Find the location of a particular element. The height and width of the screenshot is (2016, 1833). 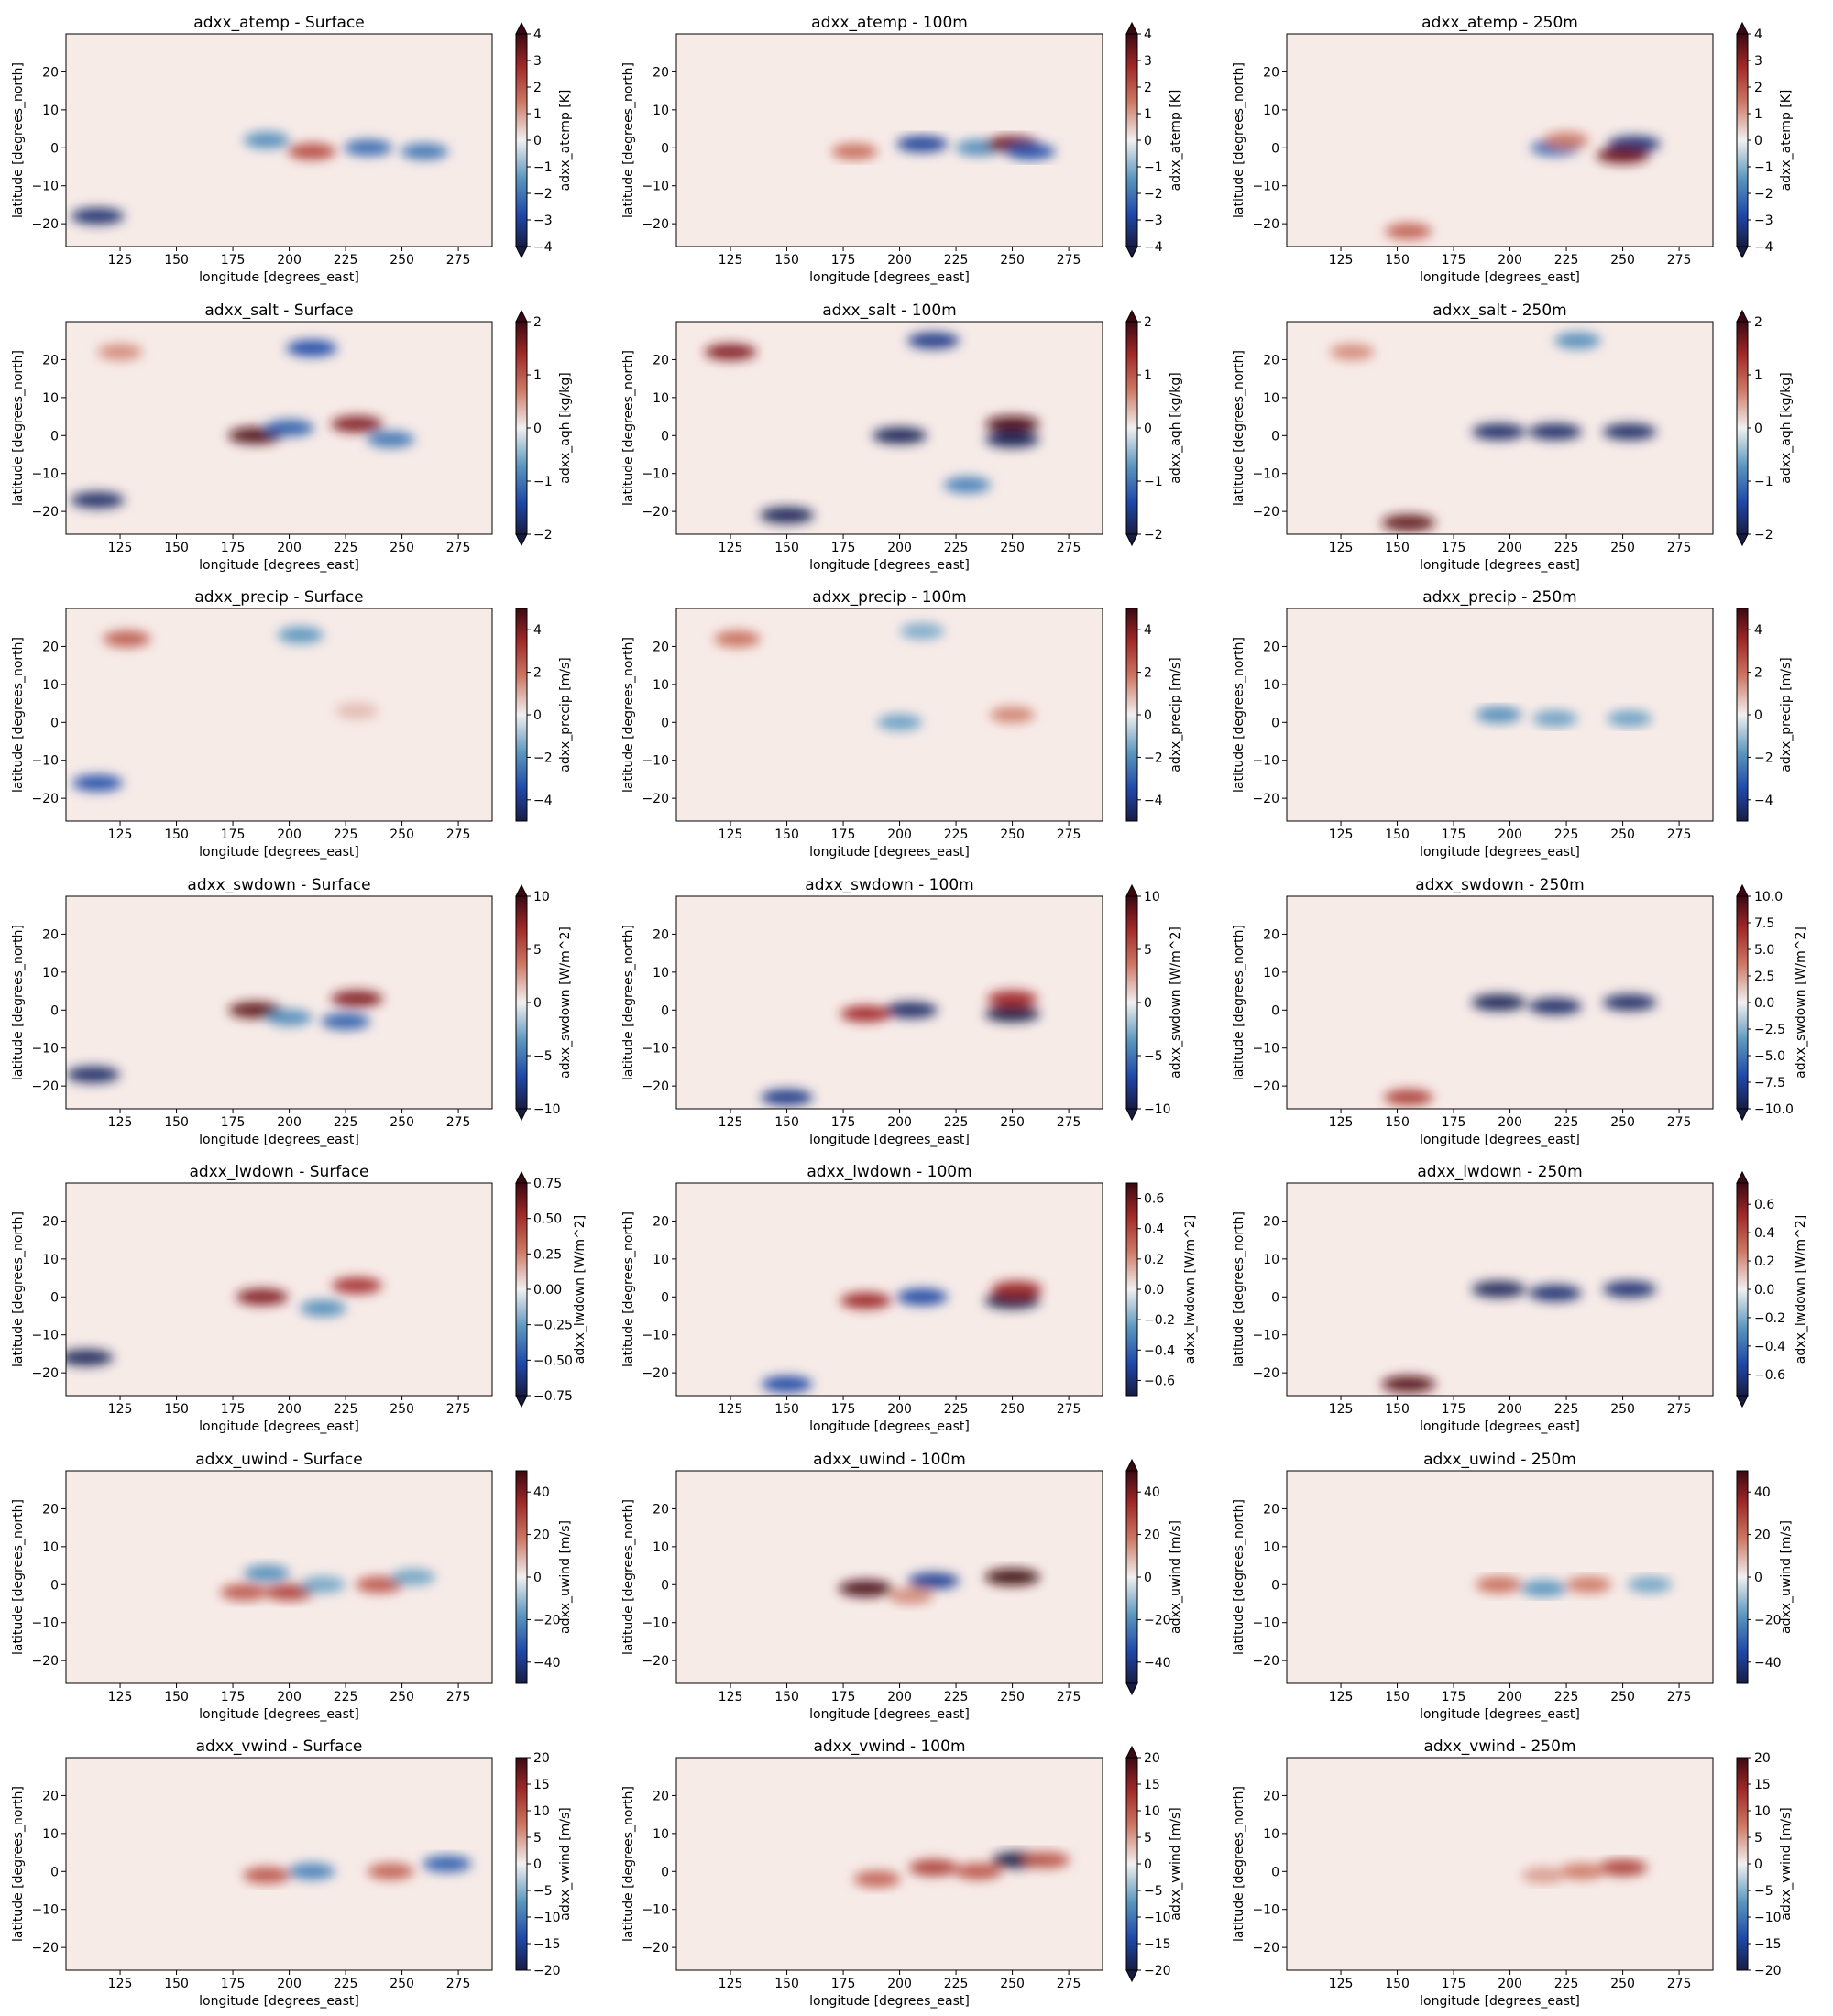

colorbar-tick-label: −5 is located at coordinates (543, 1891).